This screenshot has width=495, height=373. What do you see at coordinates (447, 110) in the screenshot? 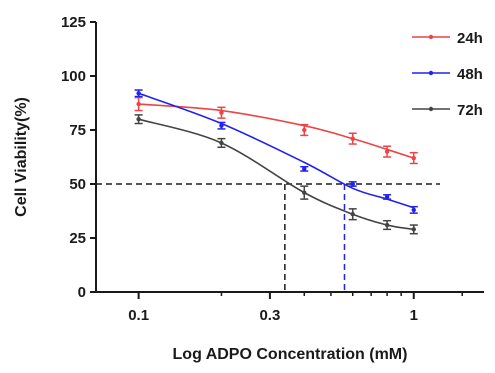
I see `legend-item-72h: 72h` at bounding box center [447, 110].